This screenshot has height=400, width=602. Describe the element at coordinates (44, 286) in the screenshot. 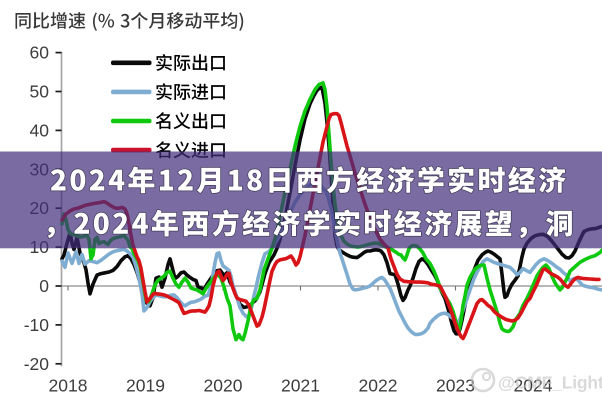

I see `svg-text: 0` at that location.